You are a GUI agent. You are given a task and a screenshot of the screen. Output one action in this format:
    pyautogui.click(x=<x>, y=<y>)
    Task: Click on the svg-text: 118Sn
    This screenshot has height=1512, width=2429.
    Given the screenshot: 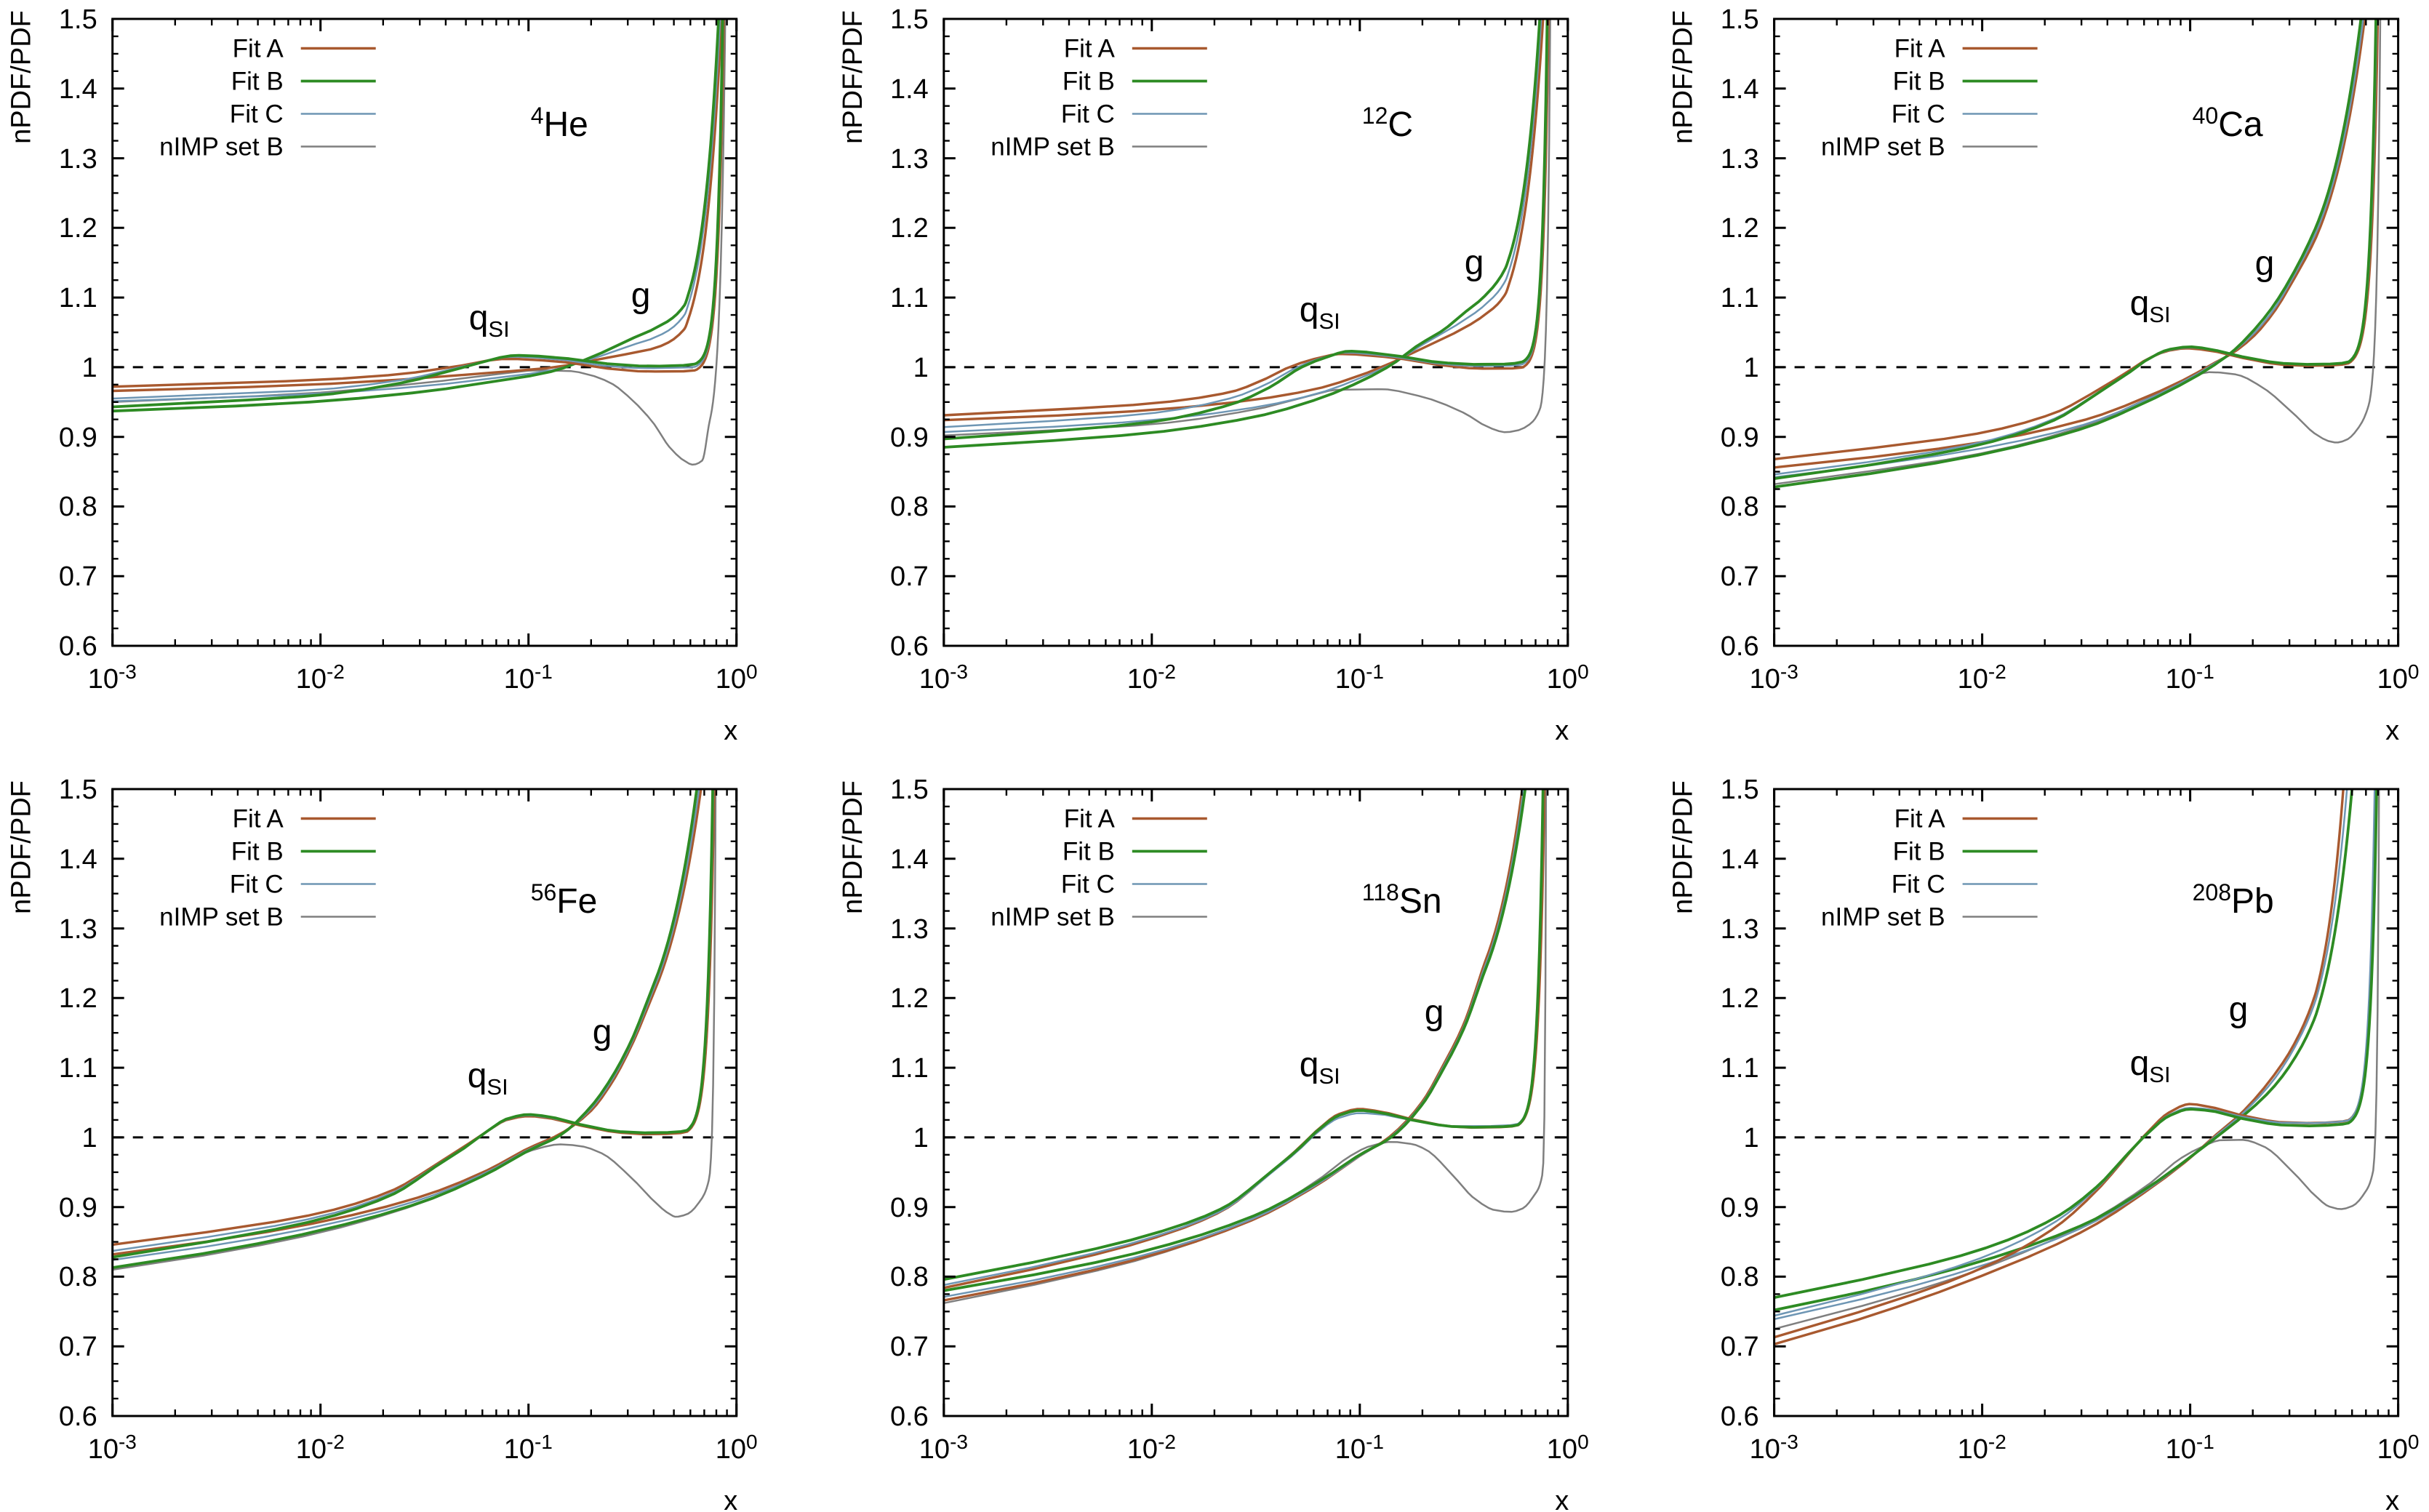 What is the action you would take?
    pyautogui.click(x=1402, y=900)
    